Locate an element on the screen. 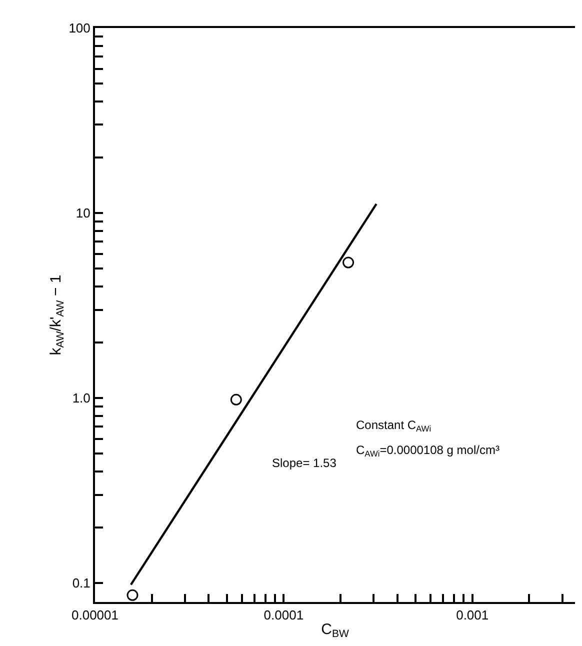 The width and height of the screenshot is (582, 646). annotation: C$_{AWi}$=0.0000108 g mol/cm³ is located at coordinates (428, 451).